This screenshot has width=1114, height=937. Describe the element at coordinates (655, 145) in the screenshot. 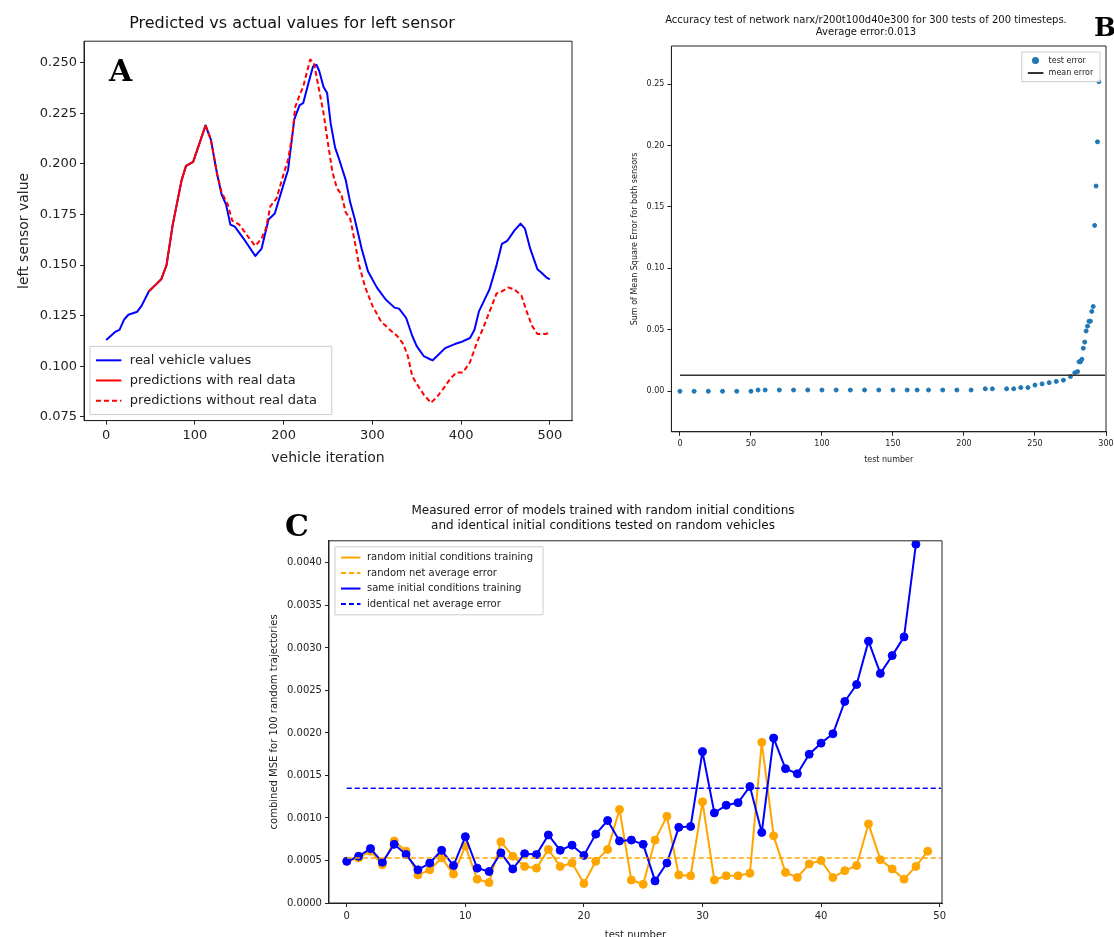

I see `y-tick-label: 0.20` at that location.